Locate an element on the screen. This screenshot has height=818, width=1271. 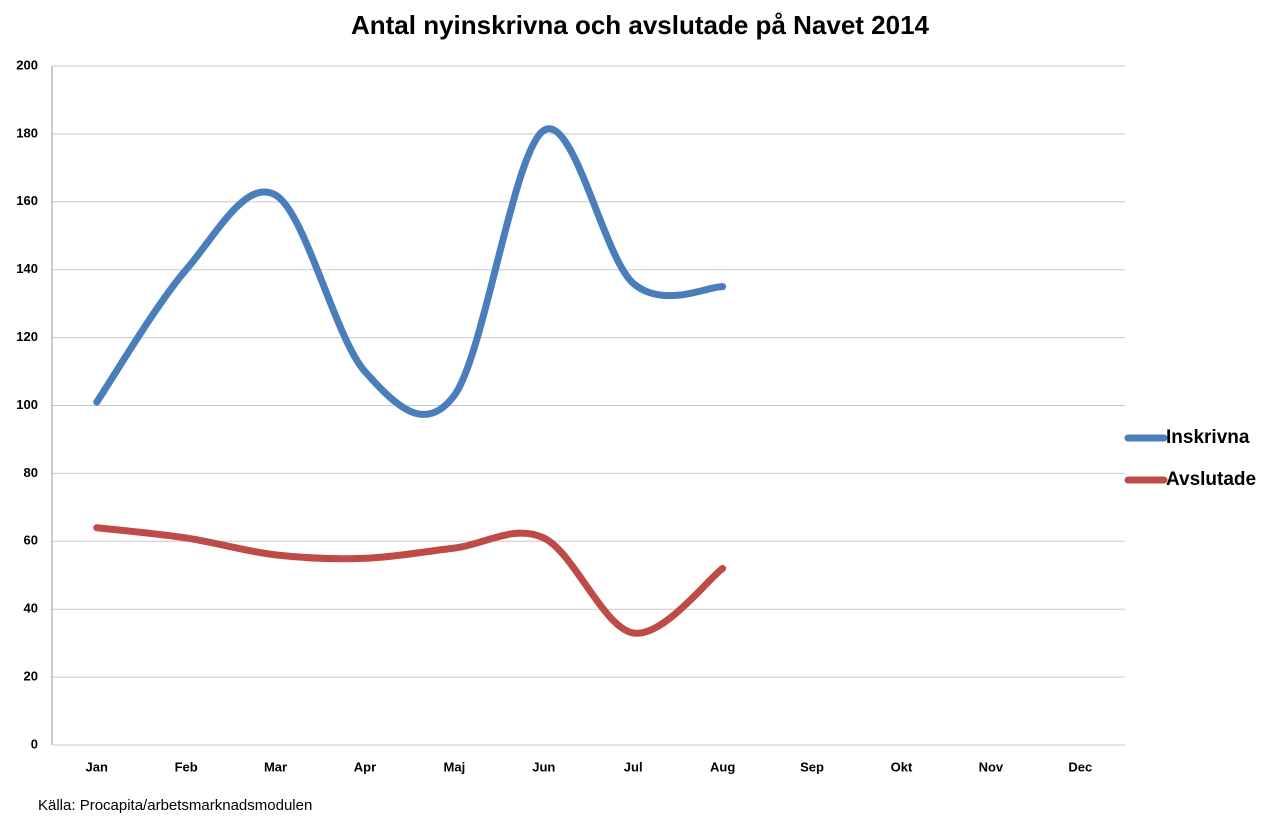
x-tick-label: Okt is located at coordinates (902, 766).